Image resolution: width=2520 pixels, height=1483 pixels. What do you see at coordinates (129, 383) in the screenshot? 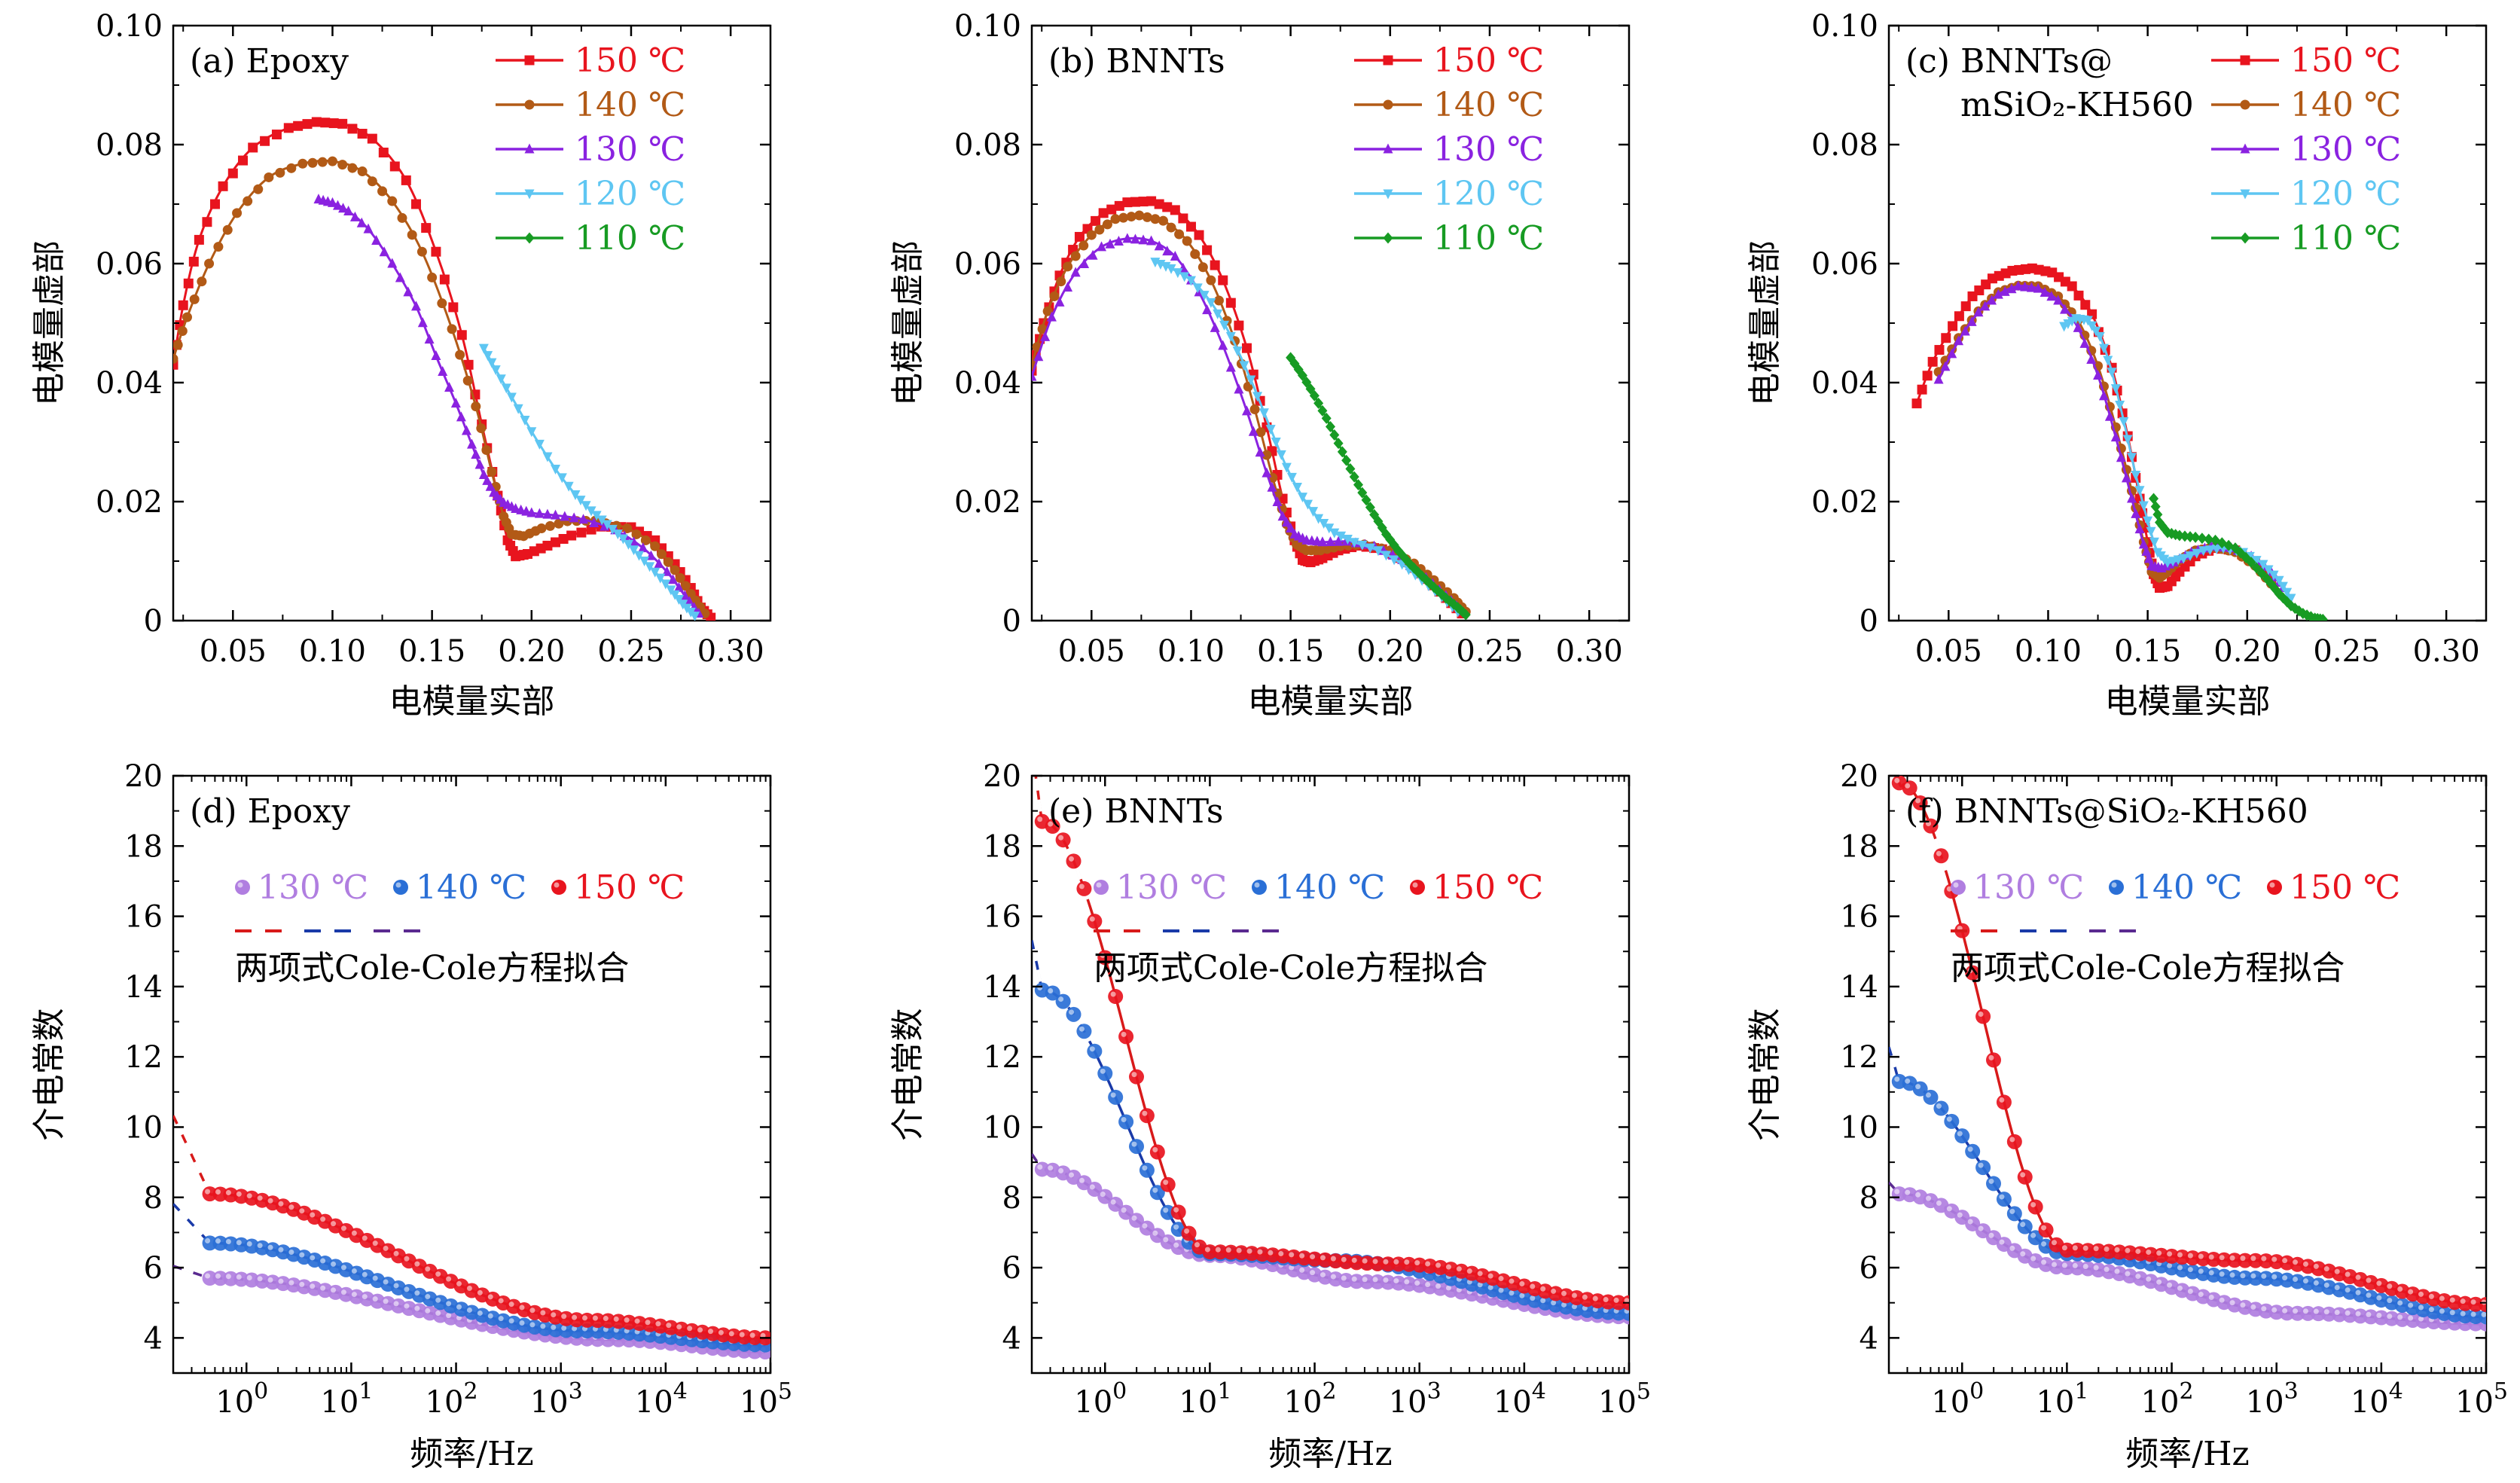
I see `y-tick-label: 0.04` at bounding box center [129, 383].